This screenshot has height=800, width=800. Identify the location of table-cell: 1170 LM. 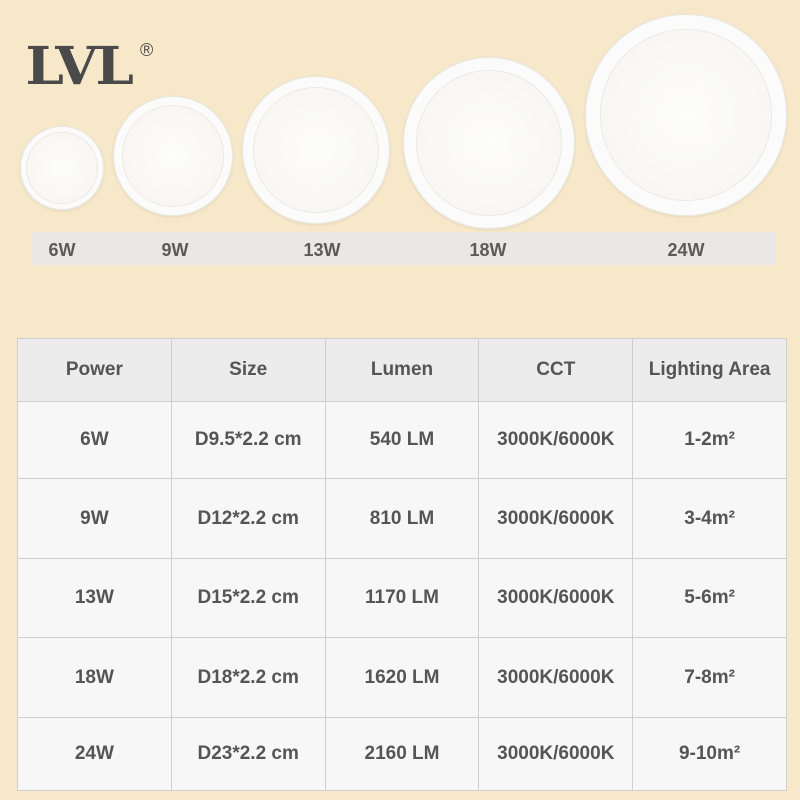
(402, 598).